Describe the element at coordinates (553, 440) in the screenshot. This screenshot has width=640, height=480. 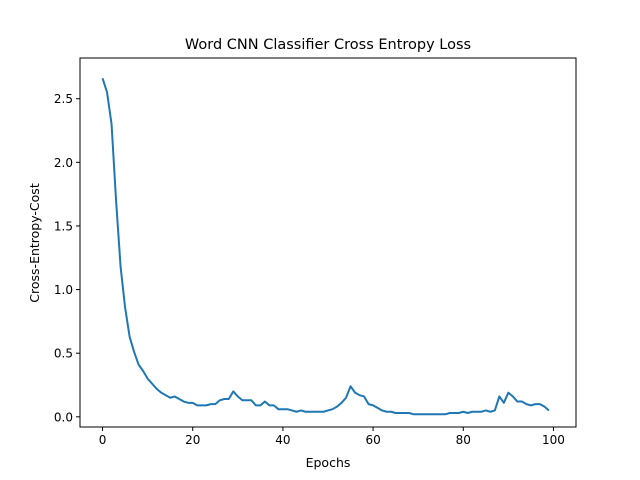
I see `x-tick-label: 100` at that location.